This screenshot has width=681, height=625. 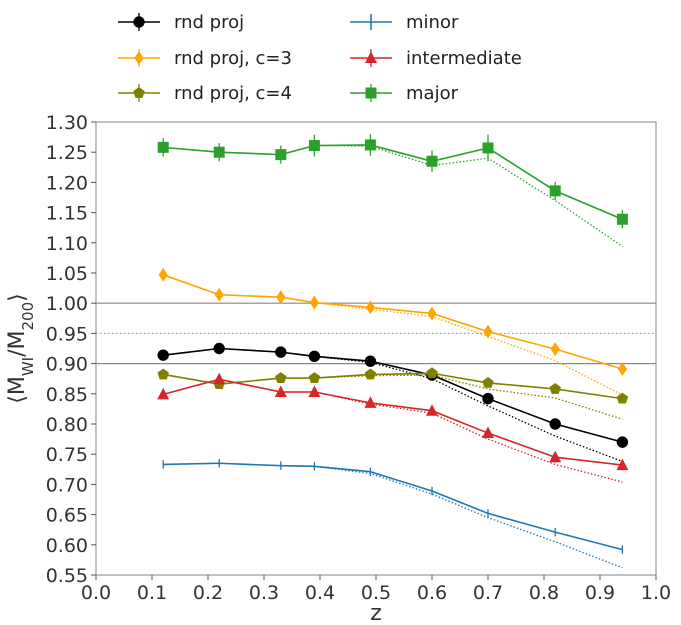 What do you see at coordinates (96, 593) in the screenshot?
I see `x-tick-label: 0.0` at bounding box center [96, 593].